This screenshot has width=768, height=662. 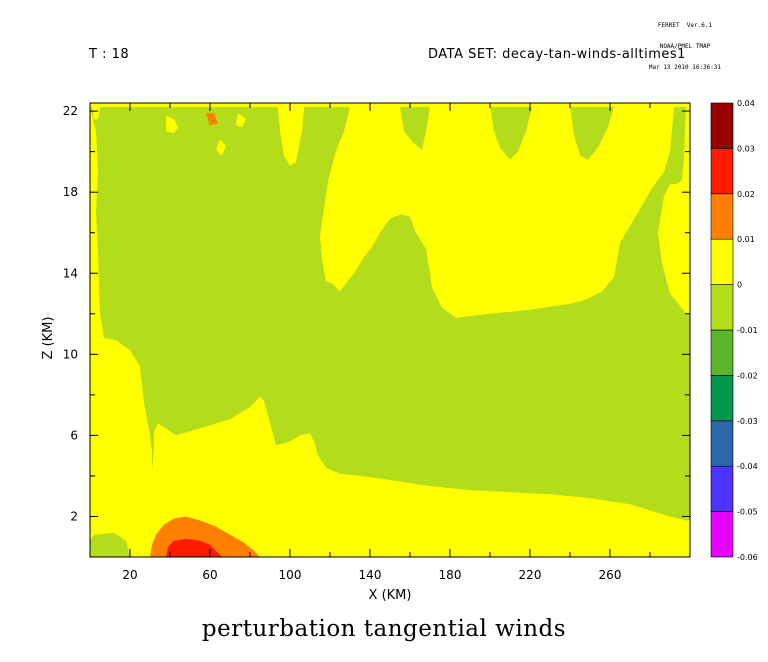 I want to click on stamp-line-1: FERRET Ver.6.1, so click(x=685, y=25).